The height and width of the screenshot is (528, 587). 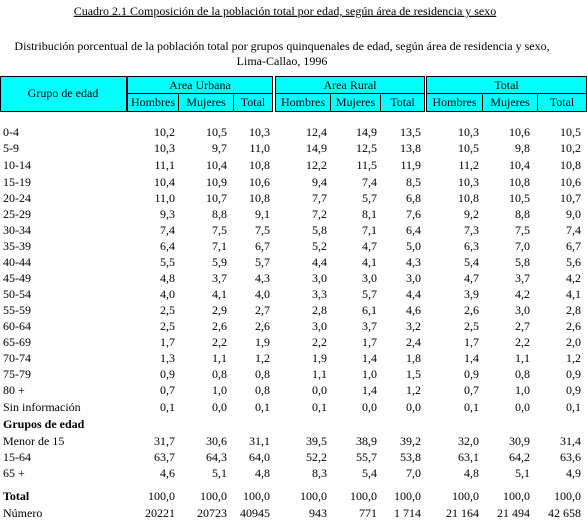 What do you see at coordinates (369, 214) in the screenshot?
I see `cell-value: 8,1` at bounding box center [369, 214].